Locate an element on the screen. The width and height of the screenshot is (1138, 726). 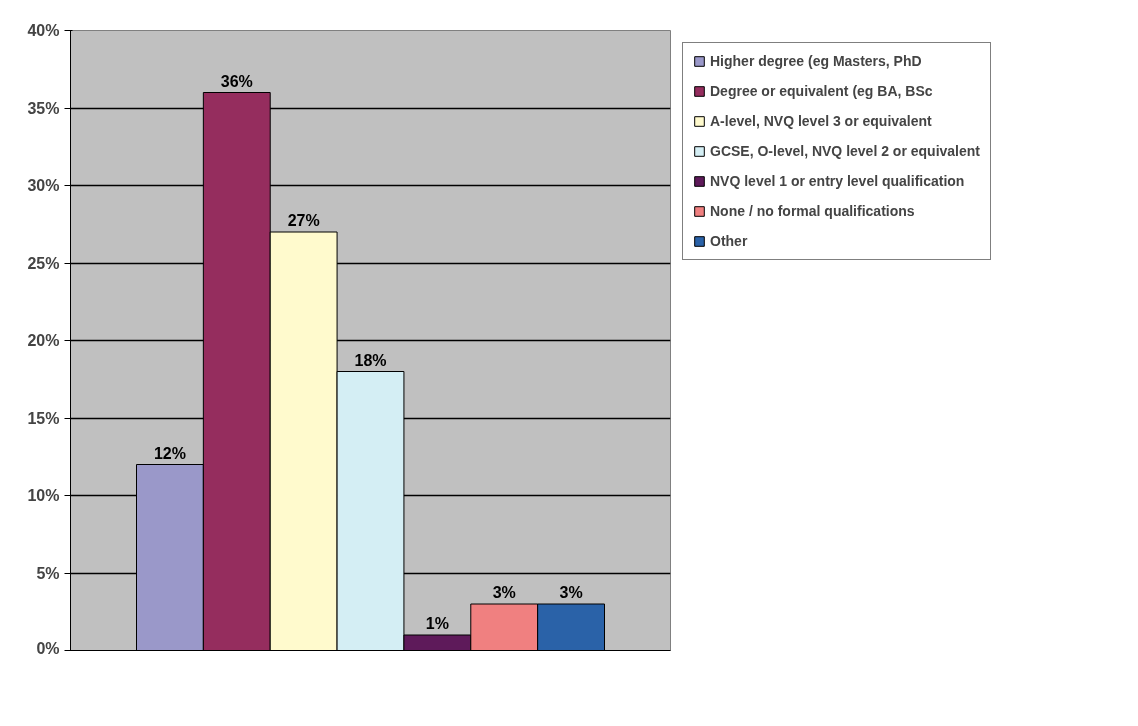
y-tick-label: 40% is located at coordinates (43, 30).